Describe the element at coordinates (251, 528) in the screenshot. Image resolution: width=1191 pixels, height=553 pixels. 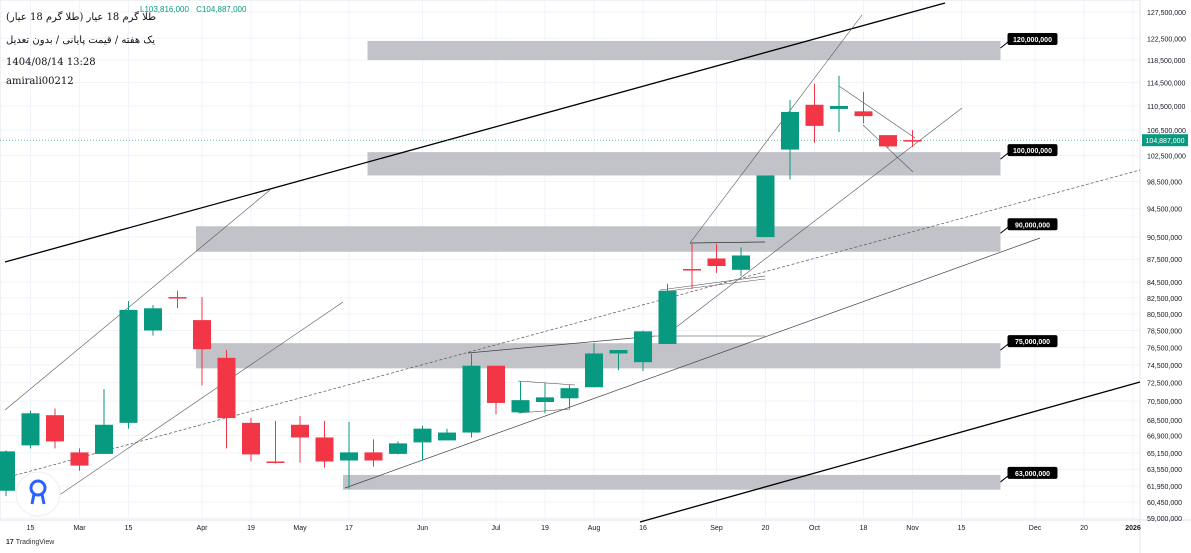
I see `time-tick-label: 19` at that location.